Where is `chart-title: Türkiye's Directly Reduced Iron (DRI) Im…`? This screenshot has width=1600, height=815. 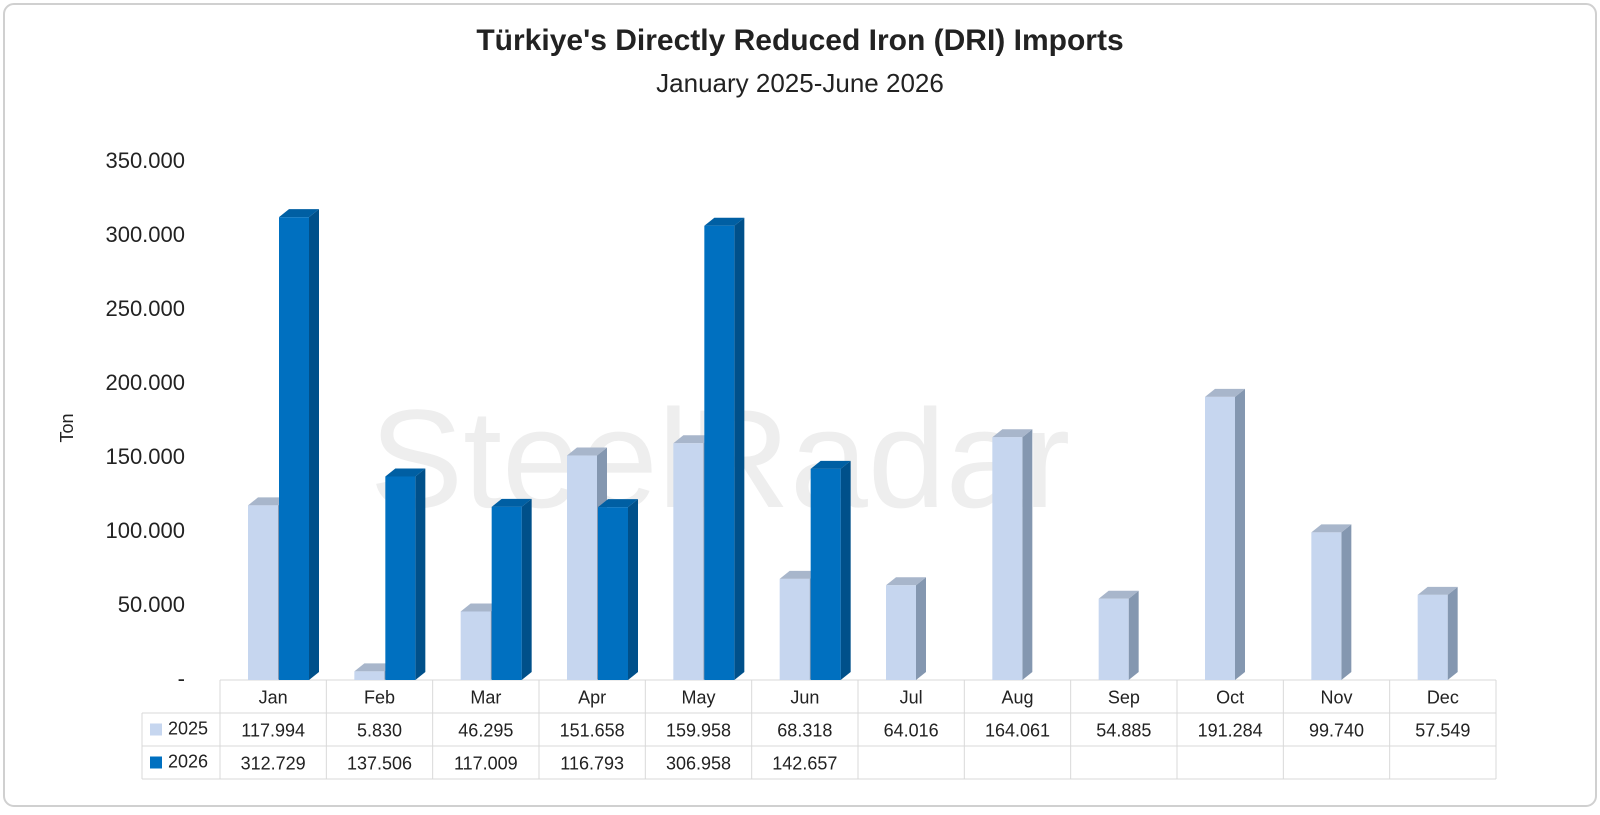
chart-title: Türkiye's Directly Reduced Iron (DRI) Im… is located at coordinates (799, 40).